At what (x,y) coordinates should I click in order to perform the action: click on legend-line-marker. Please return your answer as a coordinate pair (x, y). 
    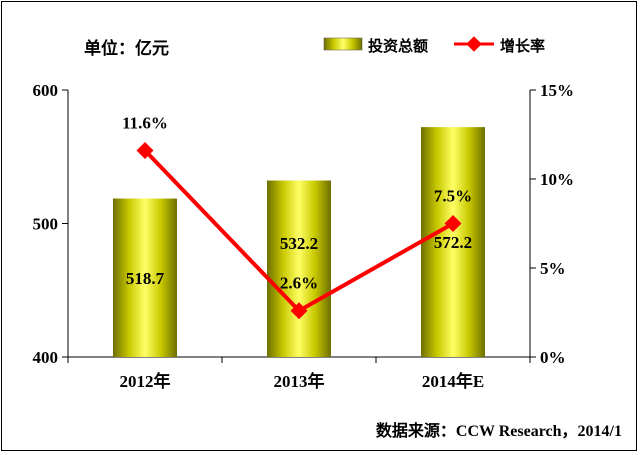
    Looking at the image, I should click on (474, 44).